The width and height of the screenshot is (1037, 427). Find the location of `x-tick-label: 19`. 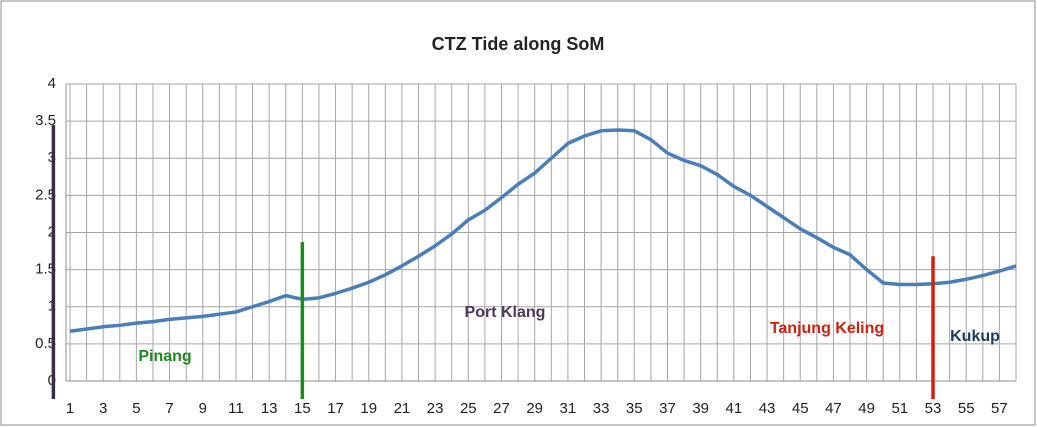

x-tick-label: 19 is located at coordinates (368, 408).